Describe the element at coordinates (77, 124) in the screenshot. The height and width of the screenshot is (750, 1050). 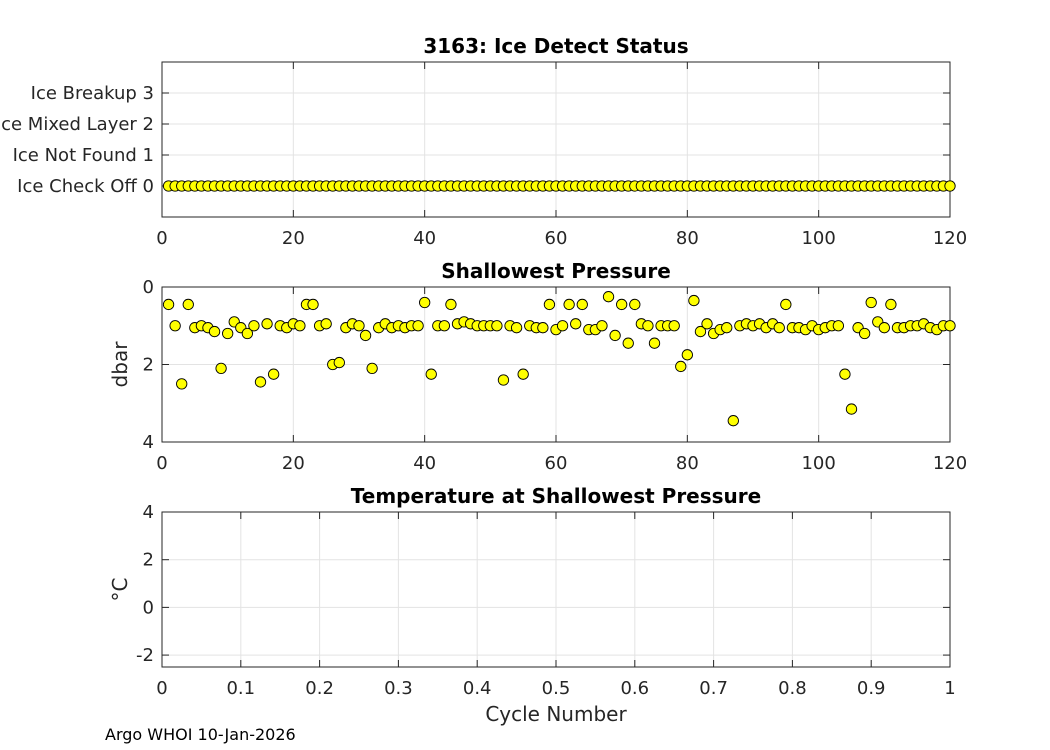
I see `y-tick-label: Ice Mixed Layer 2` at that location.